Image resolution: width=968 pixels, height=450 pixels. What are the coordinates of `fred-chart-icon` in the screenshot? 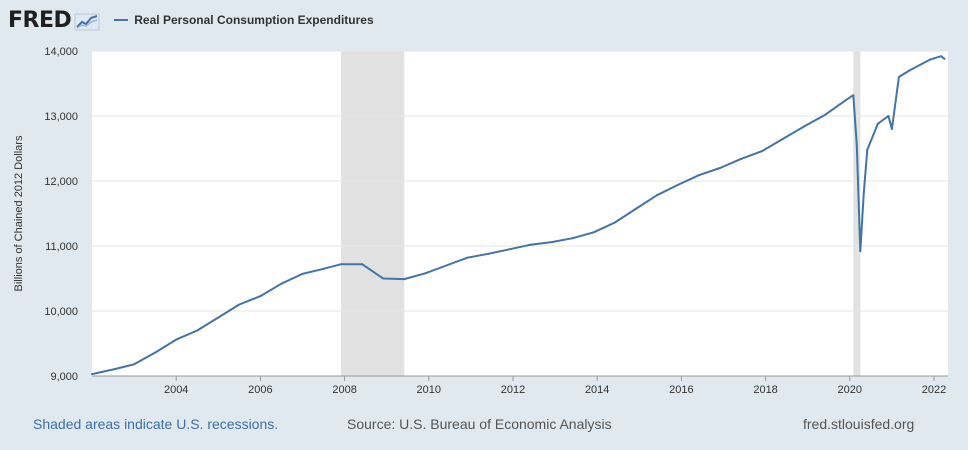 It's located at (87, 22).